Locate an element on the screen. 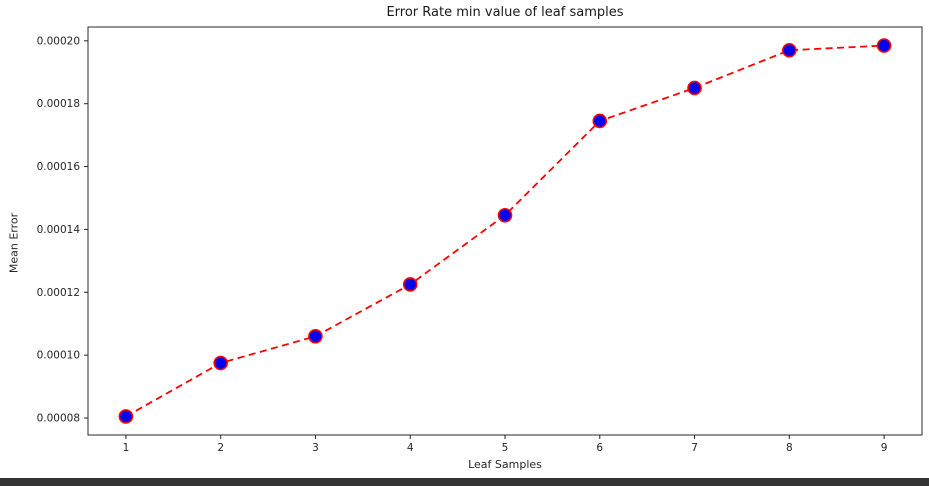 The height and width of the screenshot is (486, 929). window-bottom-border is located at coordinates (464, 482).